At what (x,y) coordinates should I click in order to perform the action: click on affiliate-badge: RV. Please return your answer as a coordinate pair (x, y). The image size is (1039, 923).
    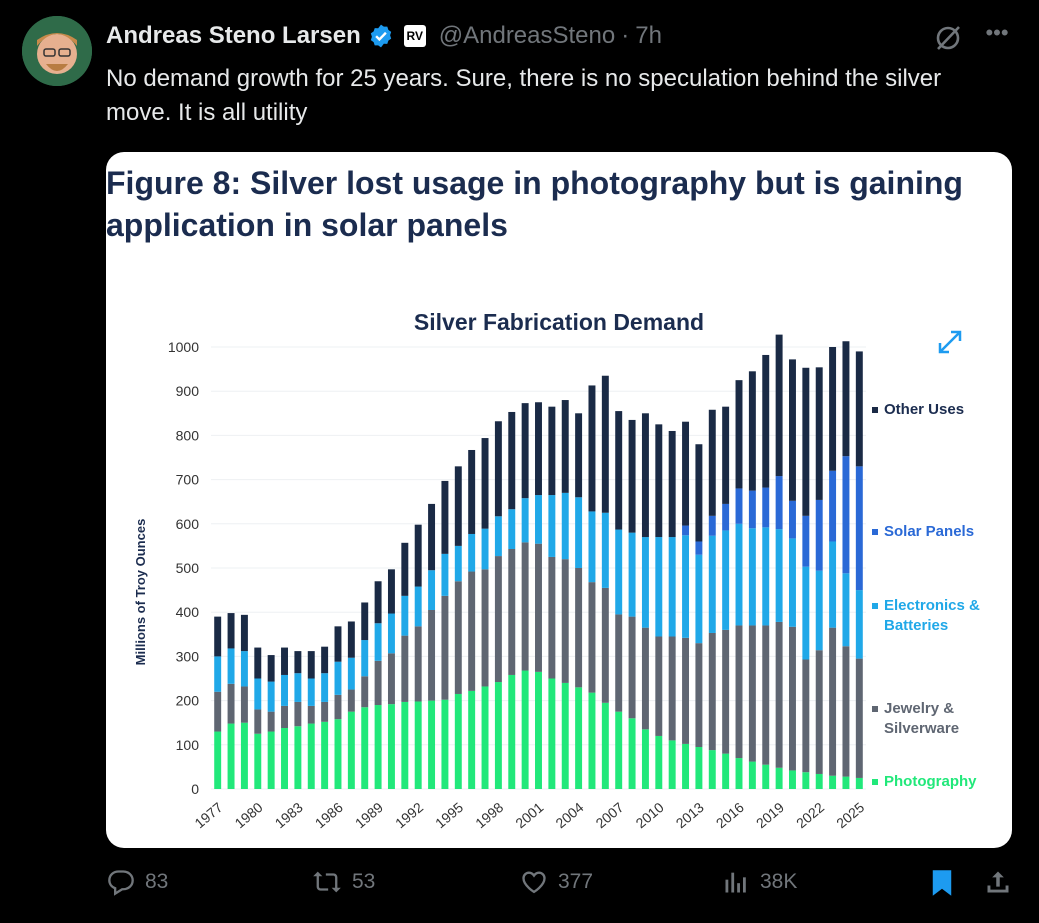
    Looking at the image, I should click on (414, 36).